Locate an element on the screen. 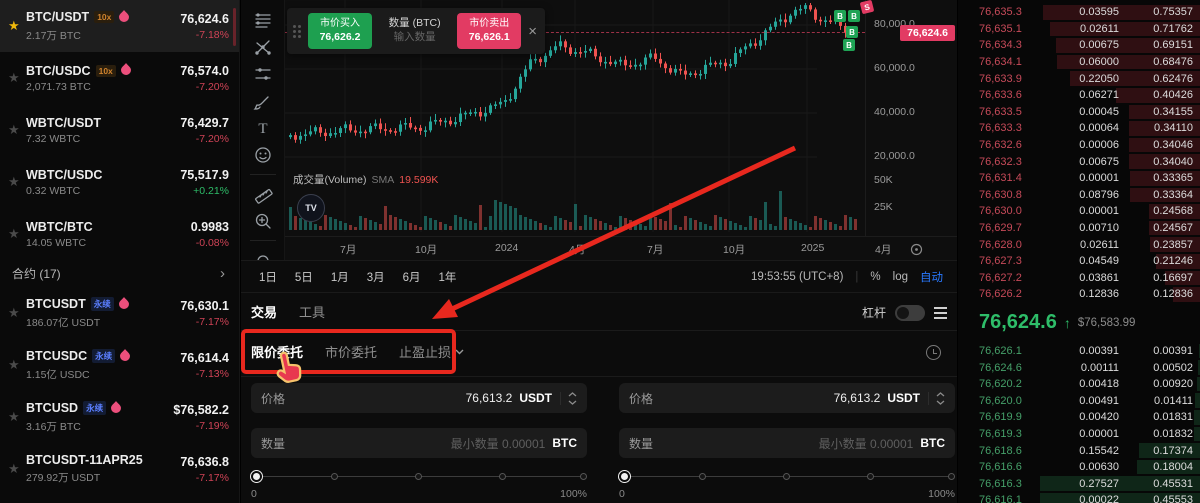  fib-lines-icon is located at coordinates (263, 74).